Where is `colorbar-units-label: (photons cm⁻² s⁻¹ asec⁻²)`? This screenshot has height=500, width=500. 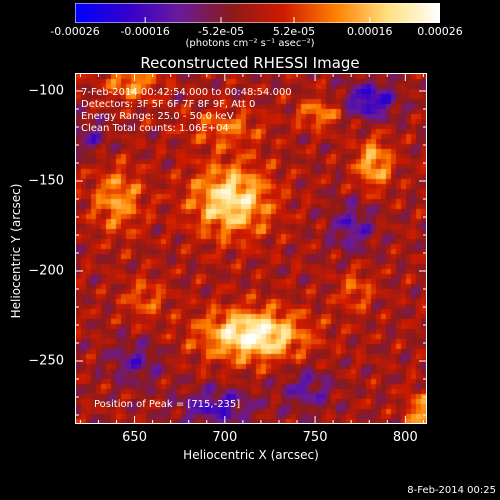 colorbar-units-label: (photons cm⁻² s⁻¹ asec⁻²) is located at coordinates (250, 43).